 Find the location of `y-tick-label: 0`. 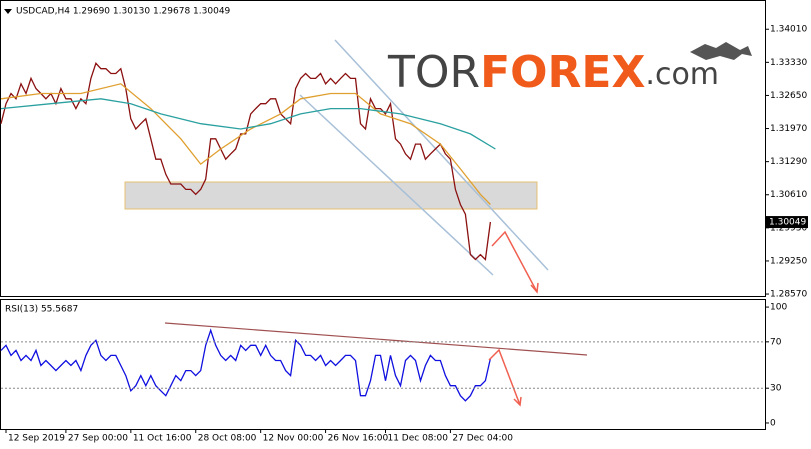

y-tick-label: 0 is located at coordinates (773, 423).